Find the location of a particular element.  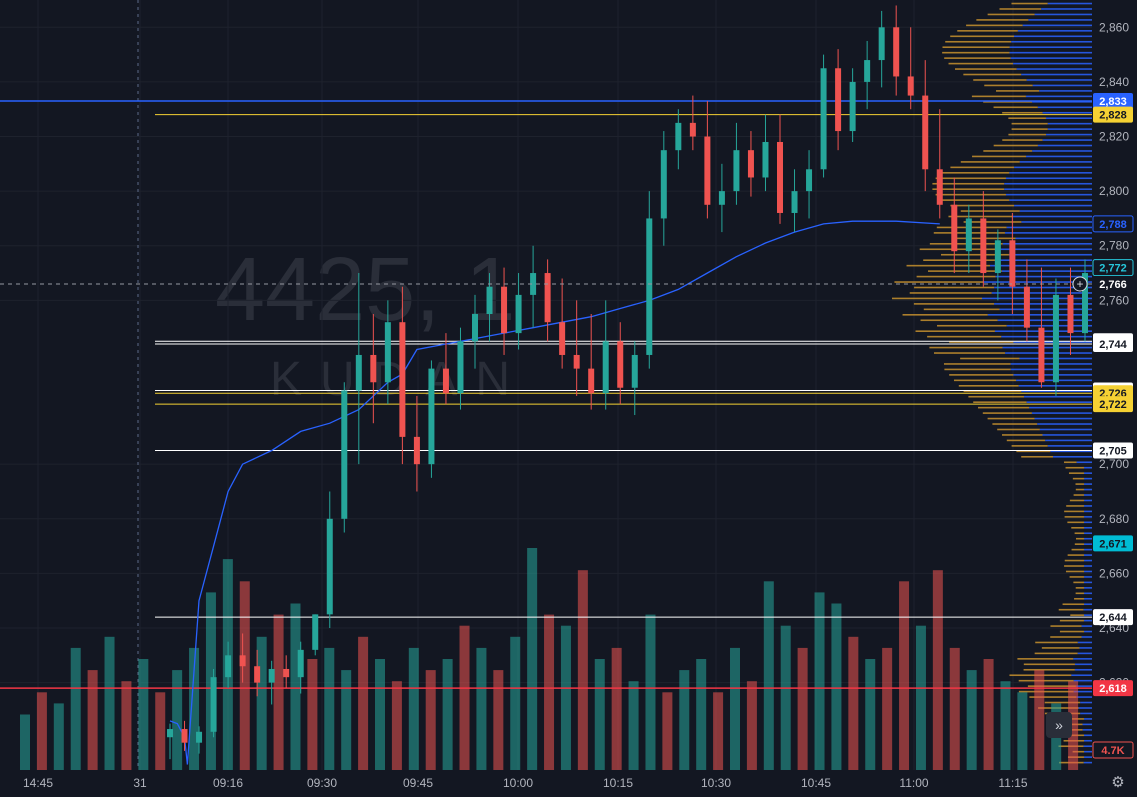

level-price-label: 2,828 is located at coordinates (1113, 116).